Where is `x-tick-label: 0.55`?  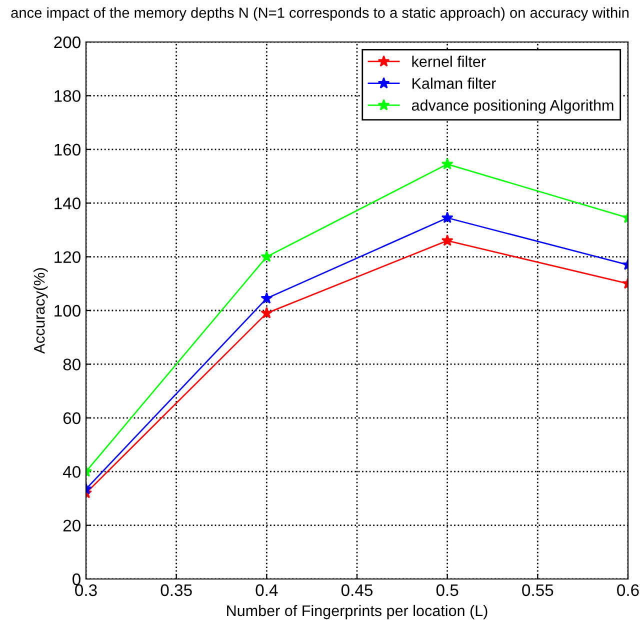
x-tick-label: 0.55 is located at coordinates (538, 590).